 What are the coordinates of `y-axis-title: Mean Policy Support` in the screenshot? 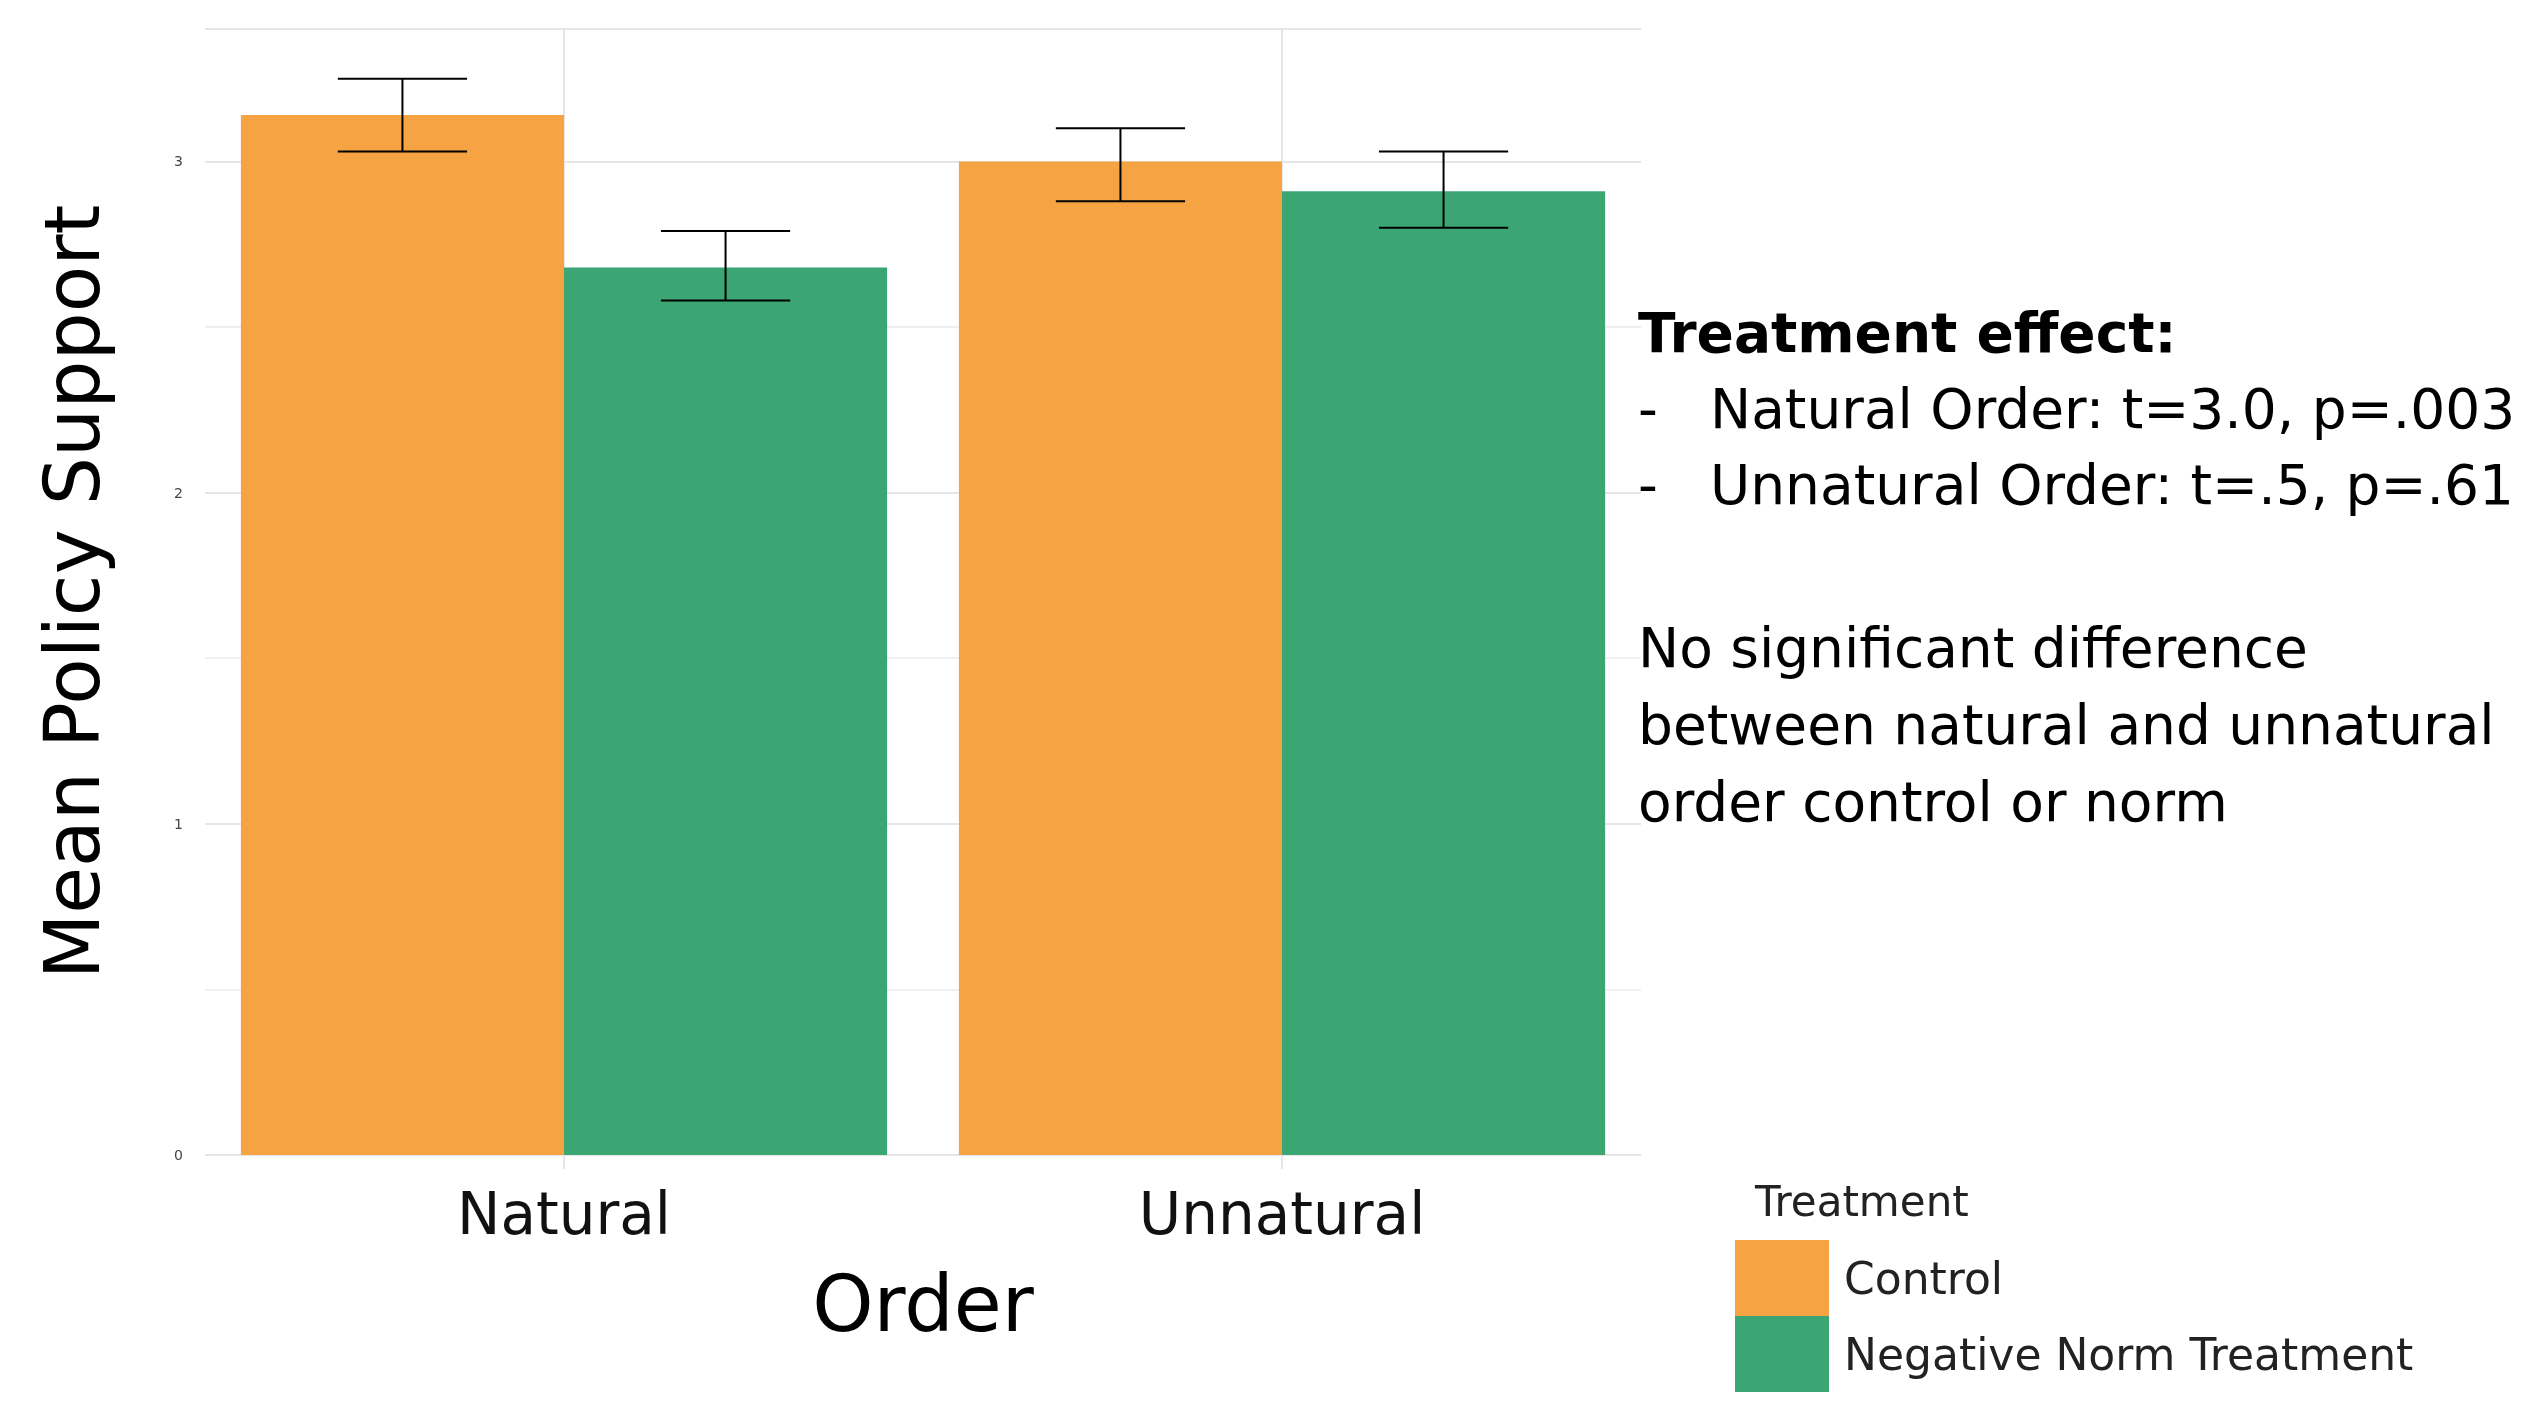 It's located at (72, 592).